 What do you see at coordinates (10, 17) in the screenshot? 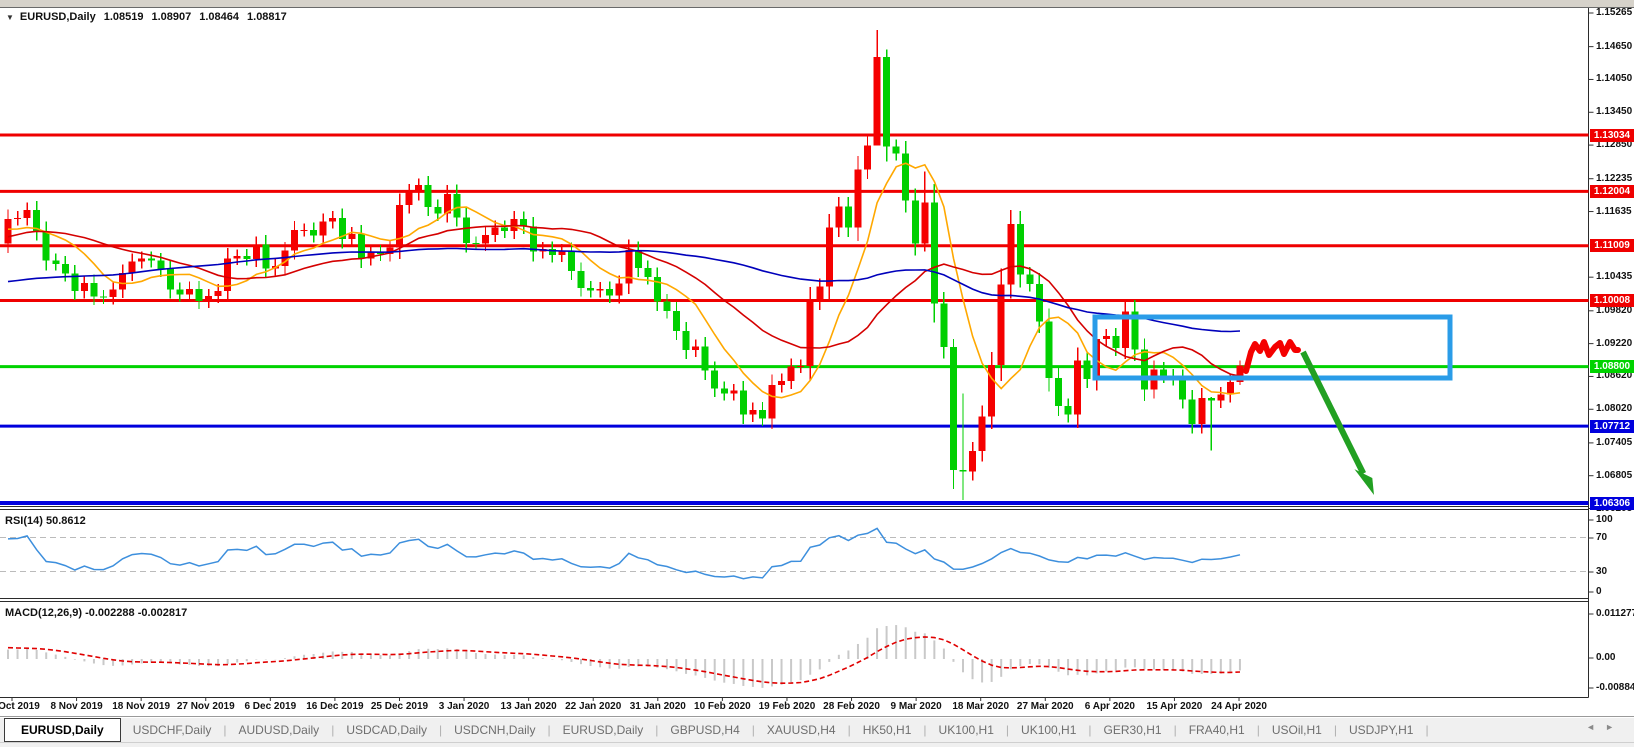
I see `symbol-dropdown-icon: ▼` at bounding box center [10, 17].